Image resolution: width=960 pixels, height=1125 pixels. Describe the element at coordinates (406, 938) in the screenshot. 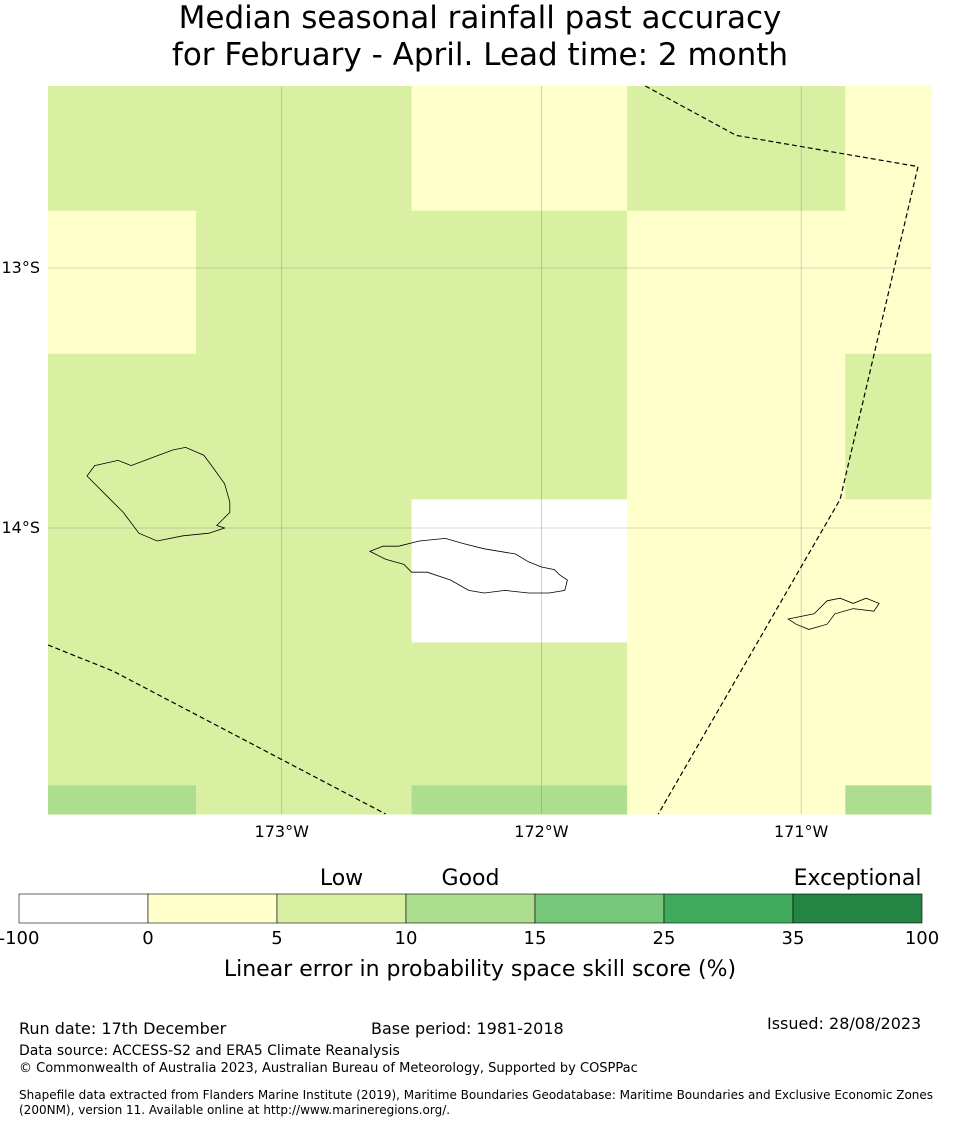

I see `colorbar-tick-label: 10` at that location.